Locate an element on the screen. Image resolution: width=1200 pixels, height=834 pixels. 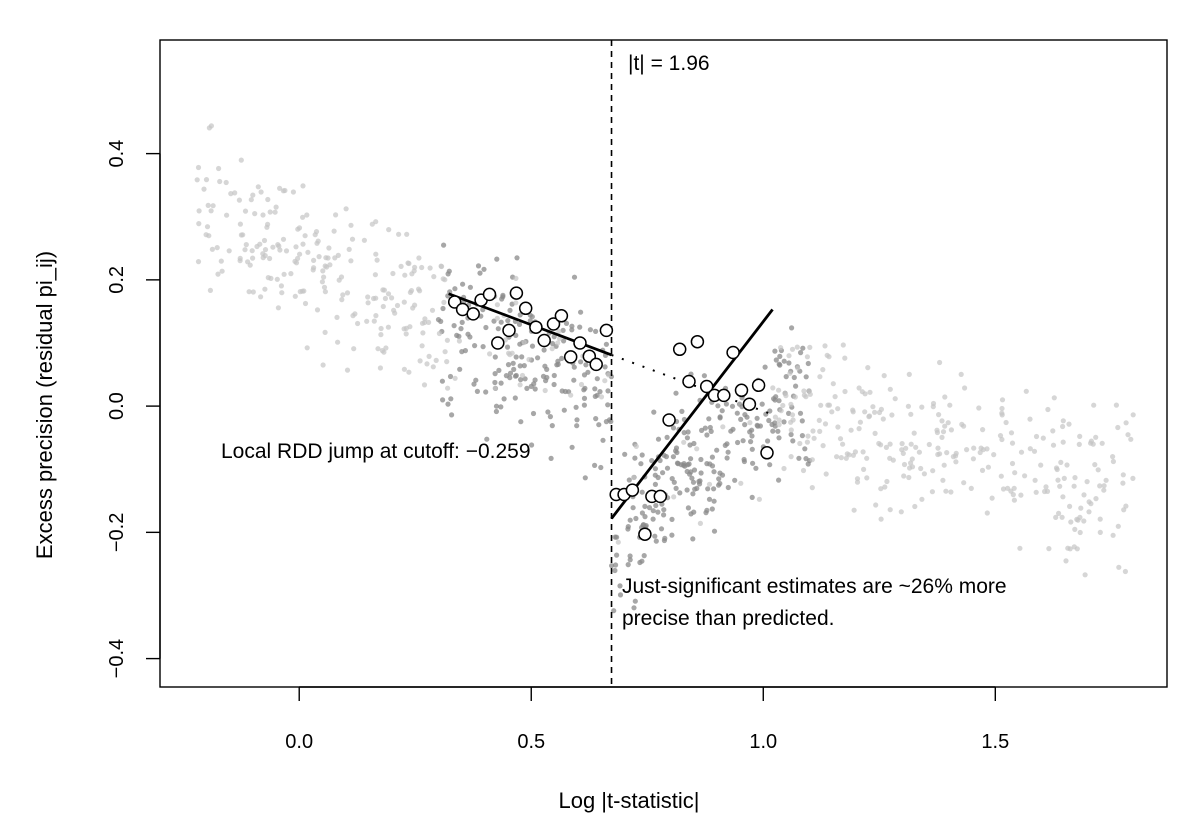
binned-mean-point is located at coordinates (741, 390).